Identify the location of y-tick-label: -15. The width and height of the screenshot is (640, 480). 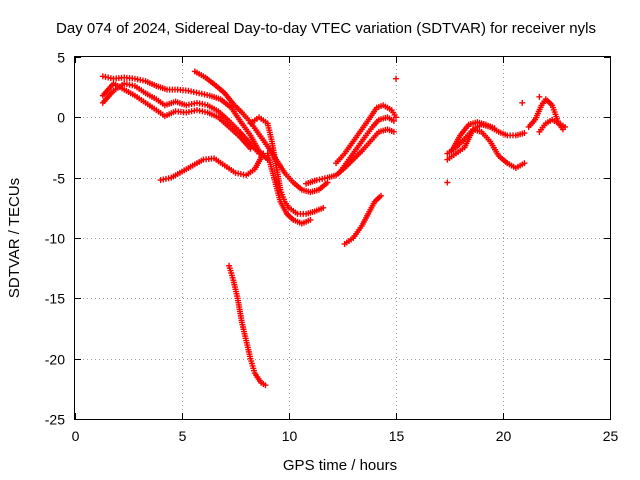
(55, 299).